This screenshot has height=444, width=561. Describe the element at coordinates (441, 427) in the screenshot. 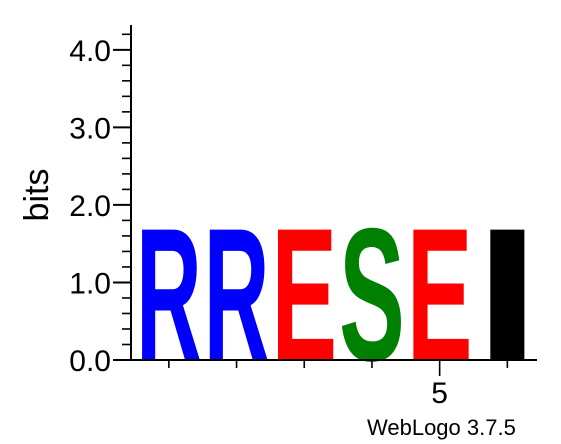

I see `weblogo-credit: WebLogo 3.7.5` at that location.